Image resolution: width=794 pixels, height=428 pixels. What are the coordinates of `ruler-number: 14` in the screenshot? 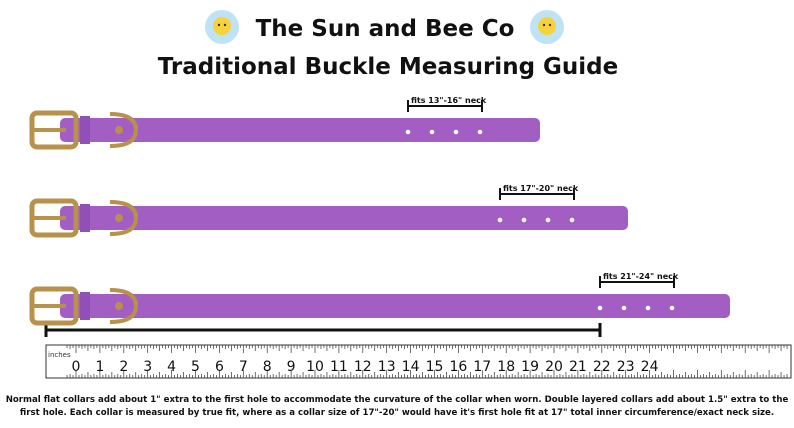 It's located at (411, 367).